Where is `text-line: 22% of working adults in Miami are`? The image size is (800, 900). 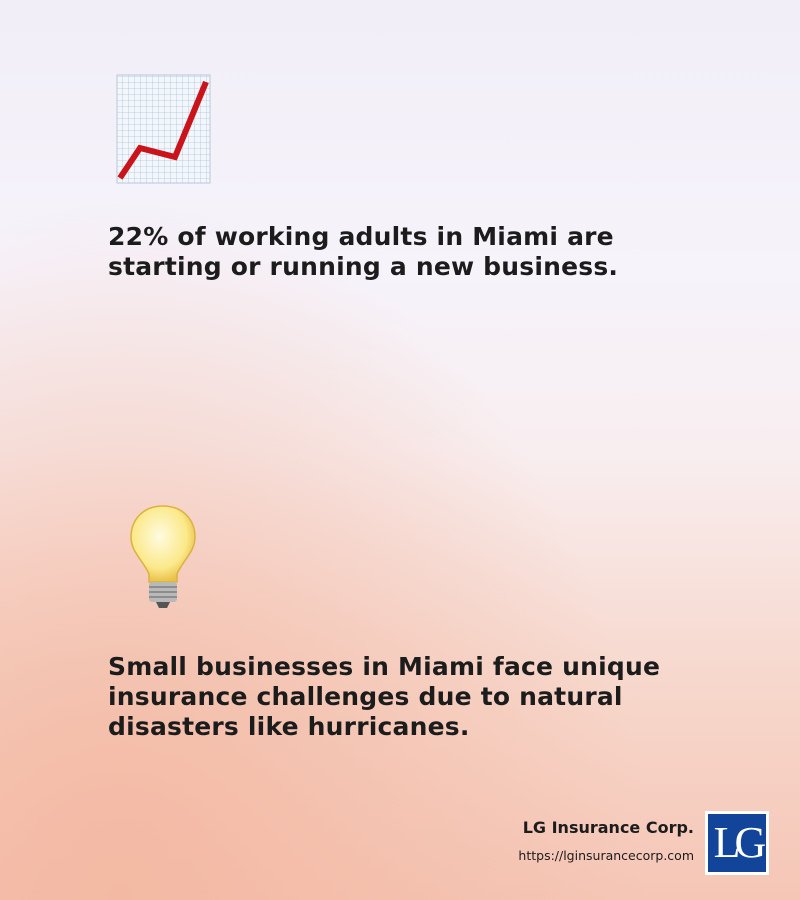
text-line: 22% of working adults in Miami are is located at coordinates (361, 236).